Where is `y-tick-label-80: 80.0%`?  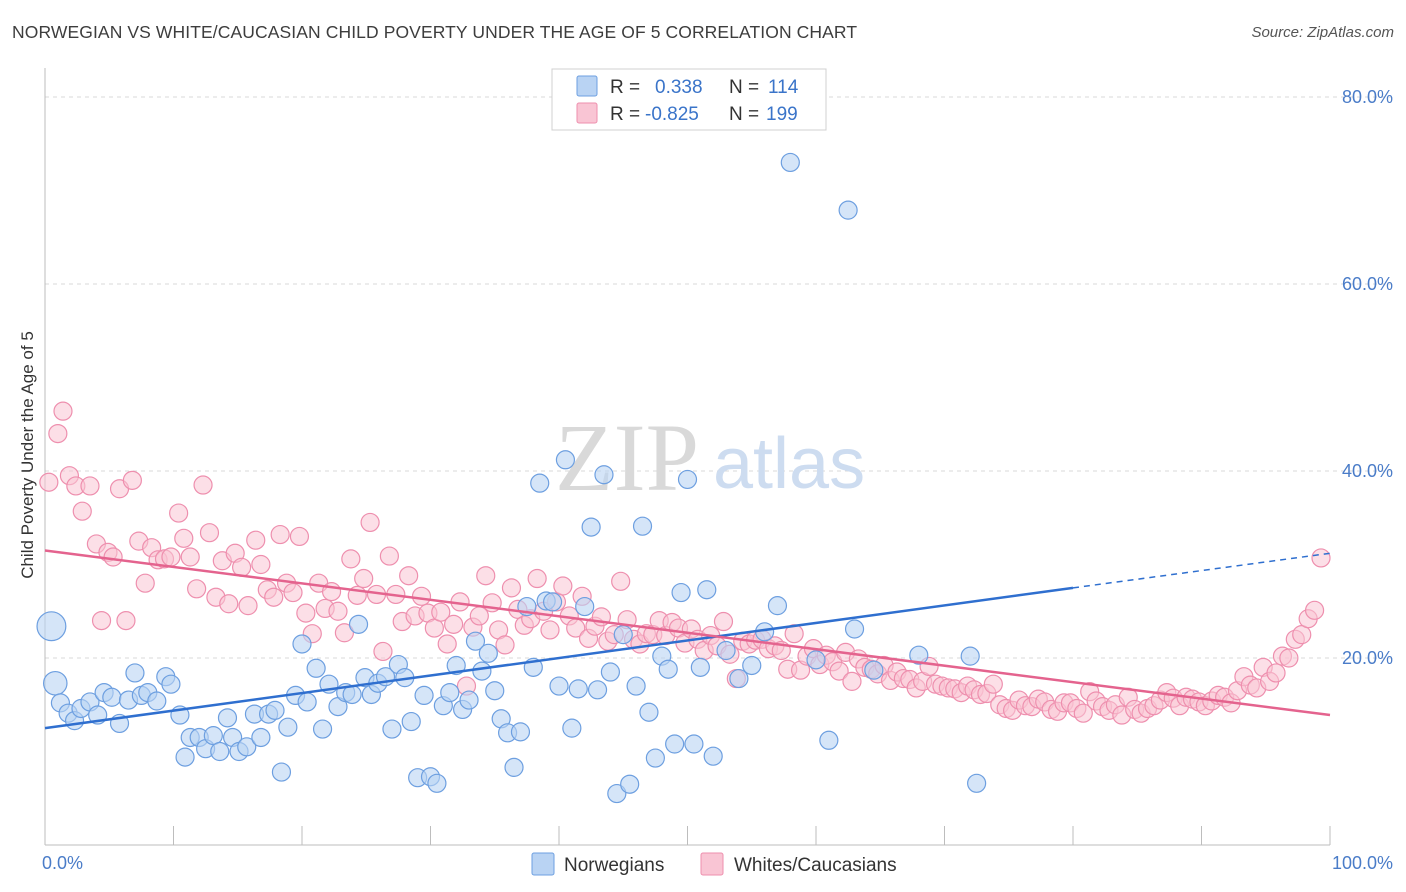 y-tick-label-80: 80.0% is located at coordinates (1367, 97).